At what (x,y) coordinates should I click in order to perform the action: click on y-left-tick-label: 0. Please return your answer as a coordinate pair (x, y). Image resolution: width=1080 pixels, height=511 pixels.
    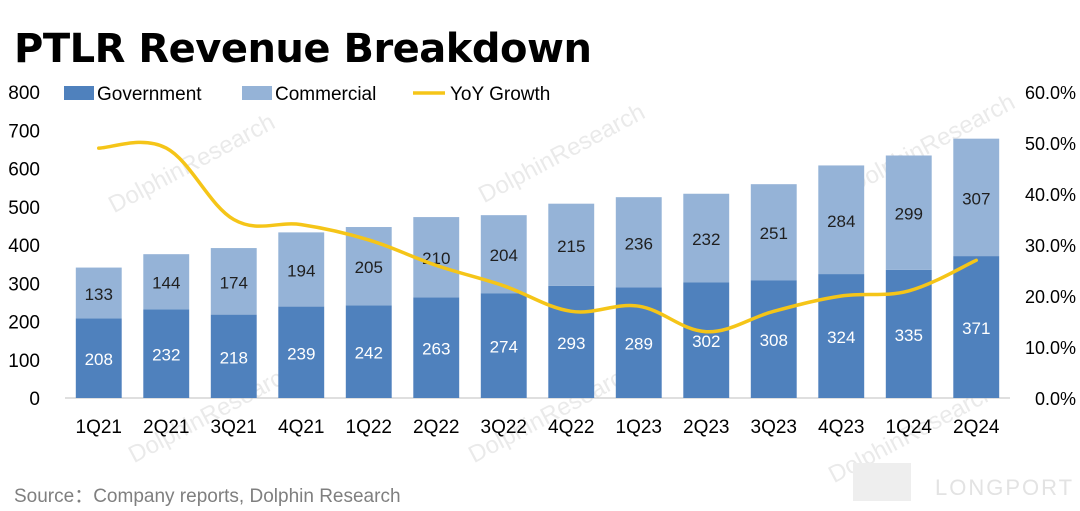
    Looking at the image, I should click on (34, 399).